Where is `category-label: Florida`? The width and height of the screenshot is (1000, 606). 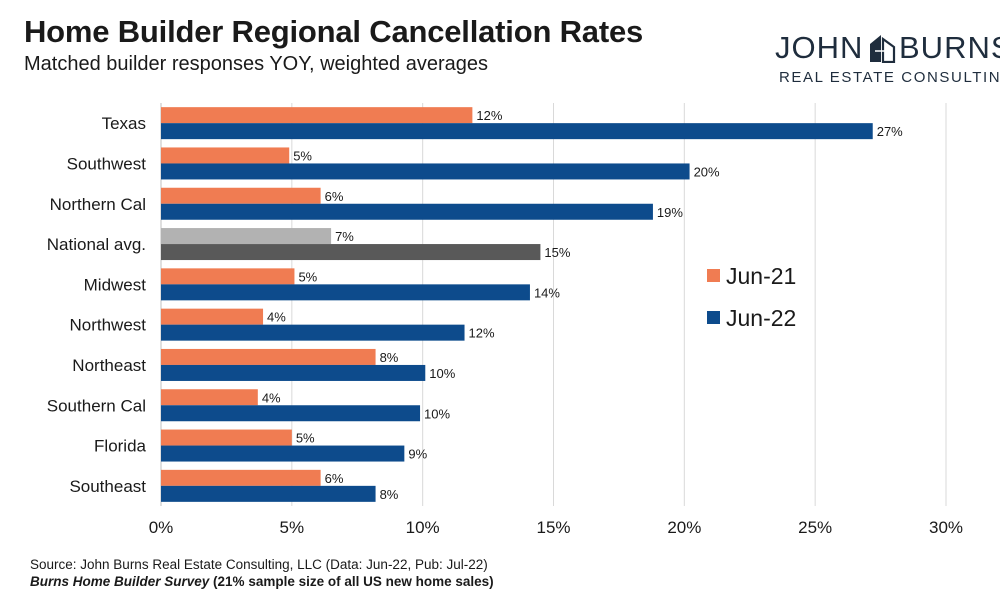
category-label: Florida is located at coordinates (120, 446).